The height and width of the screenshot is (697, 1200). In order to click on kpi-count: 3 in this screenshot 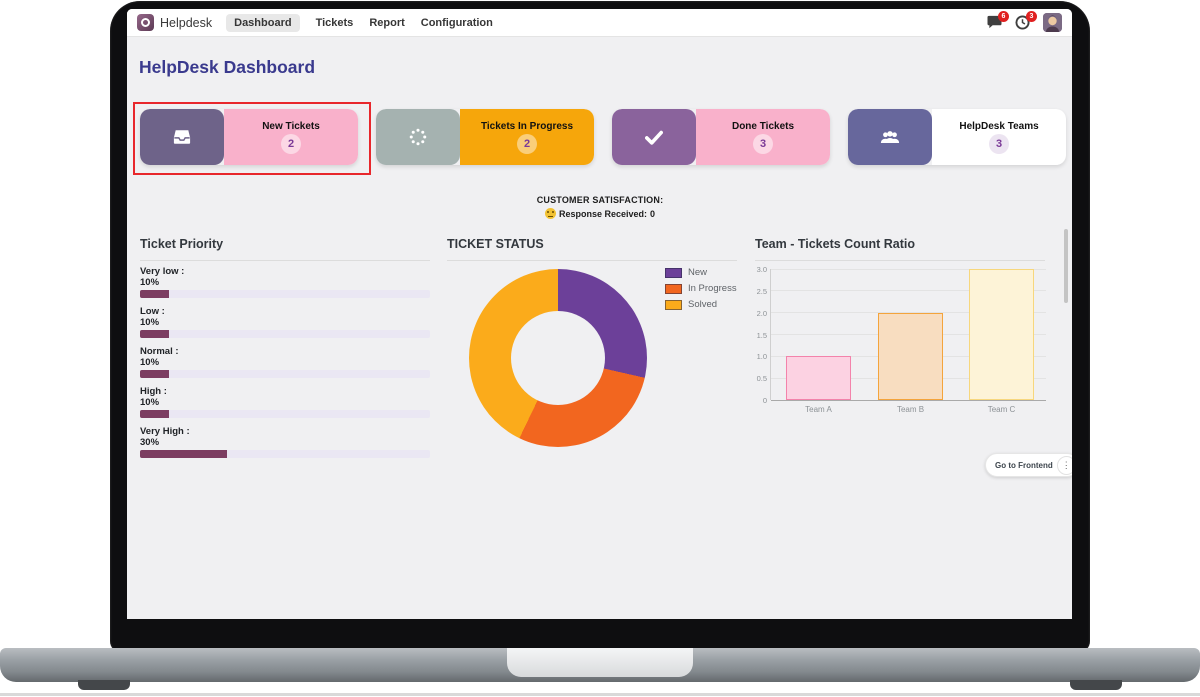, I will do `click(999, 143)`.